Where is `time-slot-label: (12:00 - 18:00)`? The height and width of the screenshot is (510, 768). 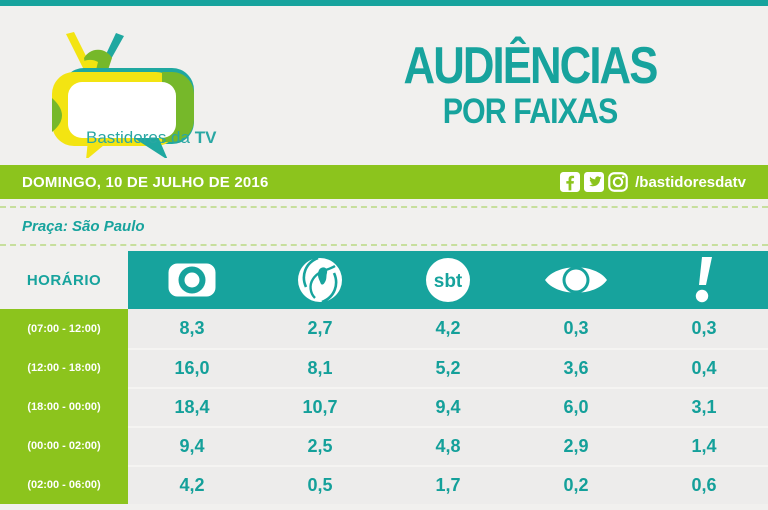 time-slot-label: (12:00 - 18:00) is located at coordinates (64, 367).